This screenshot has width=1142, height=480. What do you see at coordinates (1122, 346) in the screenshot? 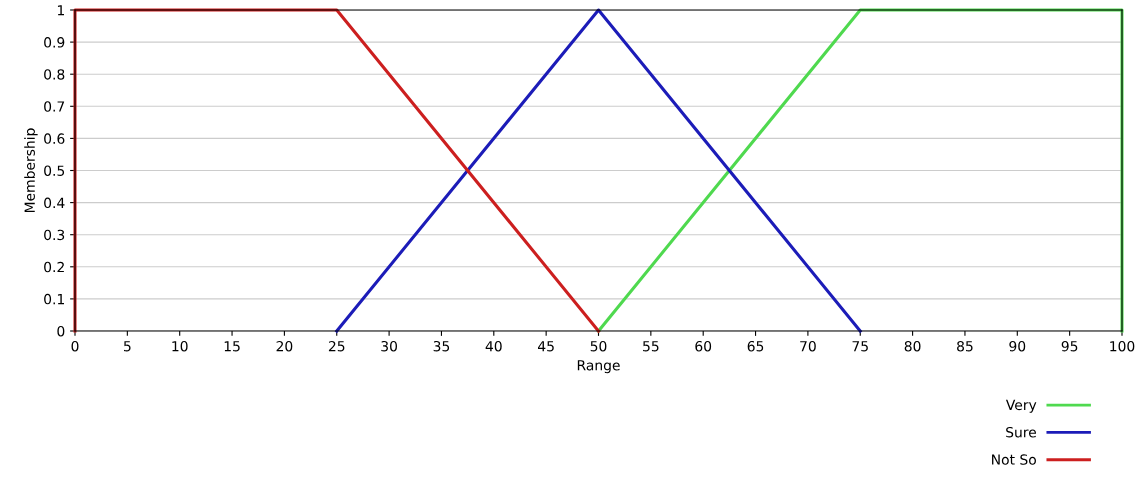
I see `x-tick-label: 100` at bounding box center [1122, 346].